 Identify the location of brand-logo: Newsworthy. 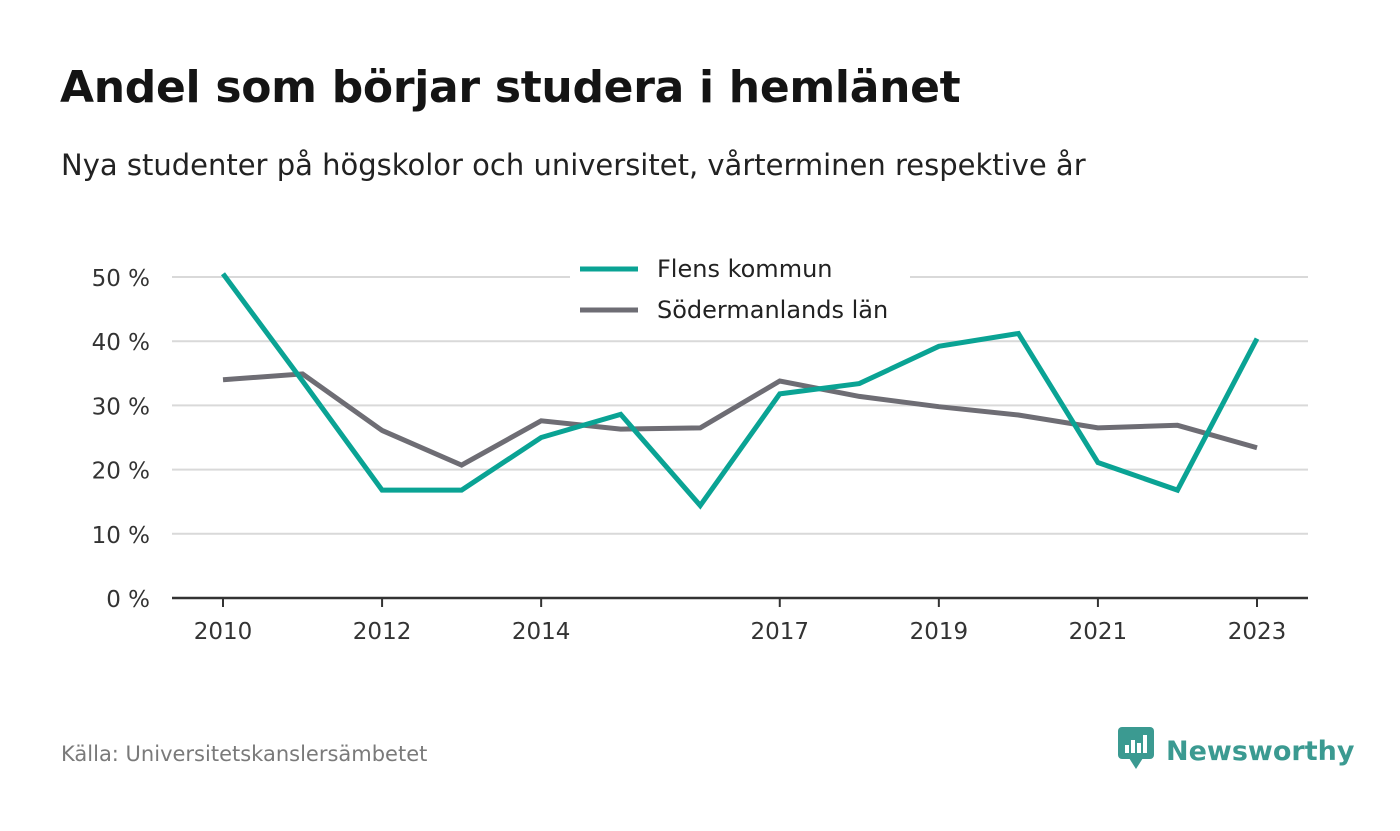
(1236, 751).